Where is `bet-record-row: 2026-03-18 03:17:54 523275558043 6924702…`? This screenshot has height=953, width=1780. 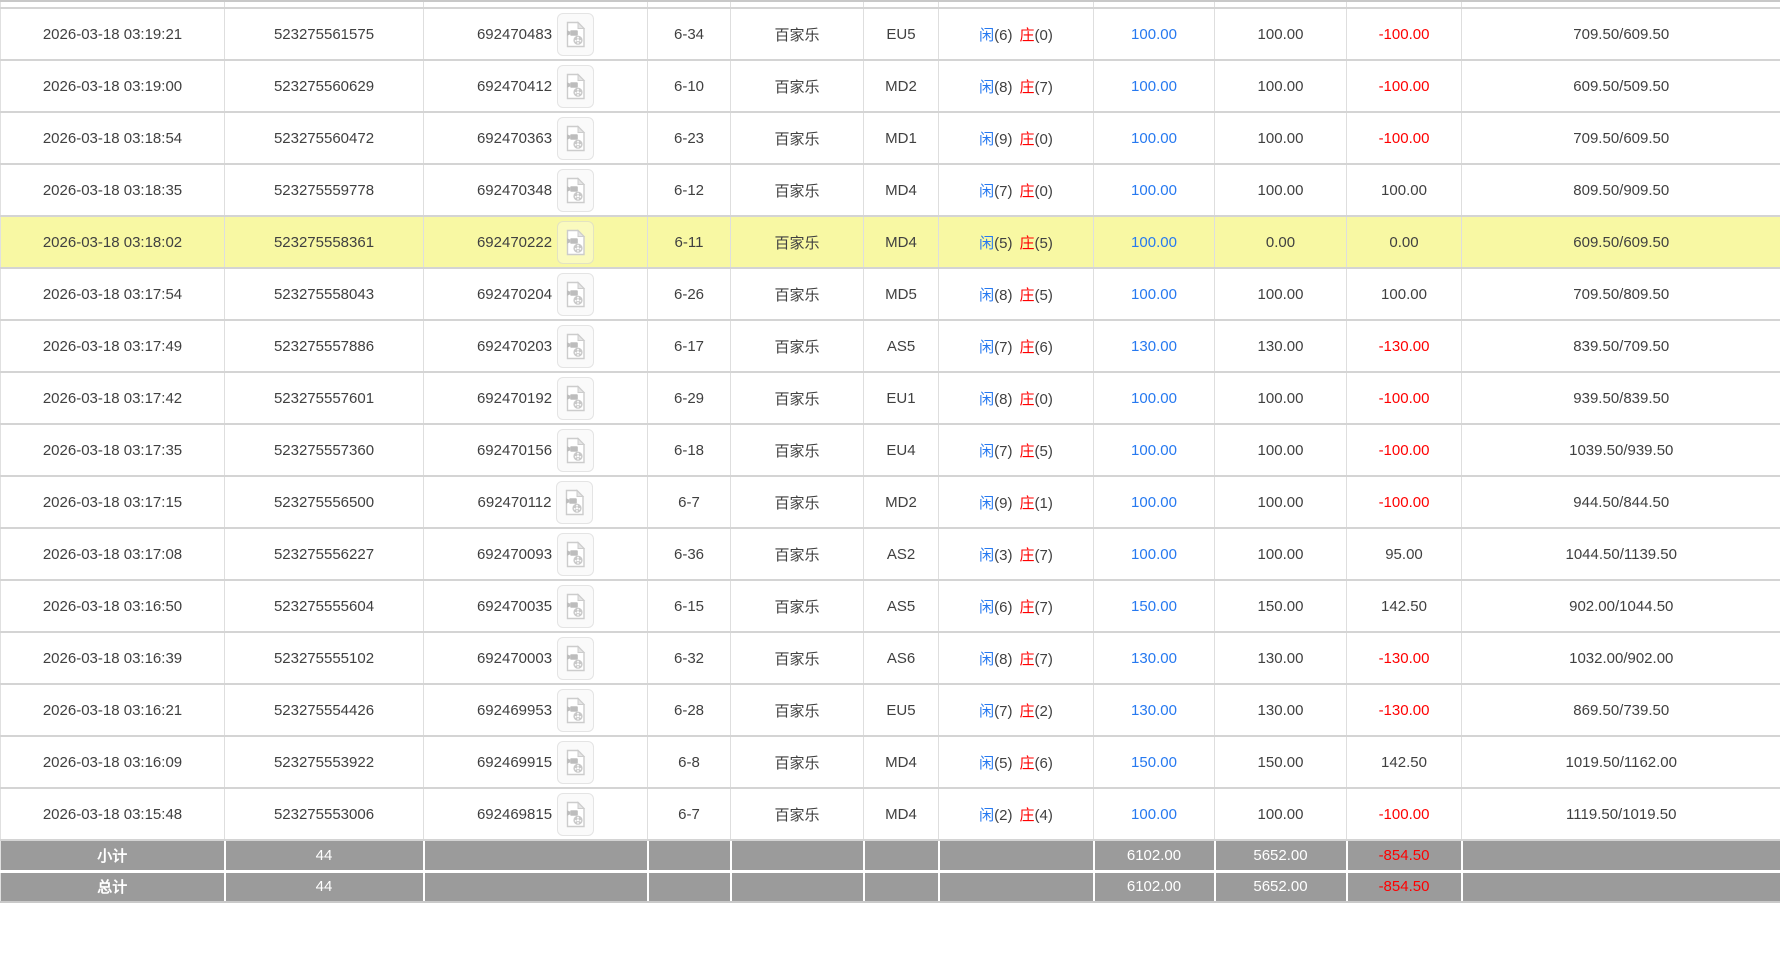
bet-record-row: 2026-03-18 03:17:54 523275558043 6924702… is located at coordinates (890, 294).